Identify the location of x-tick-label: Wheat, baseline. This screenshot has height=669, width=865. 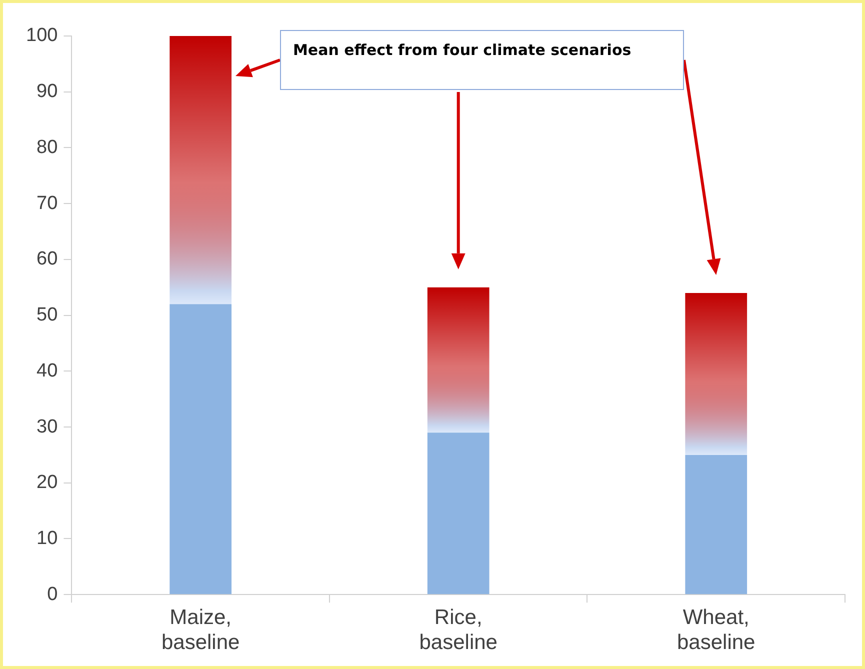
(716, 630).